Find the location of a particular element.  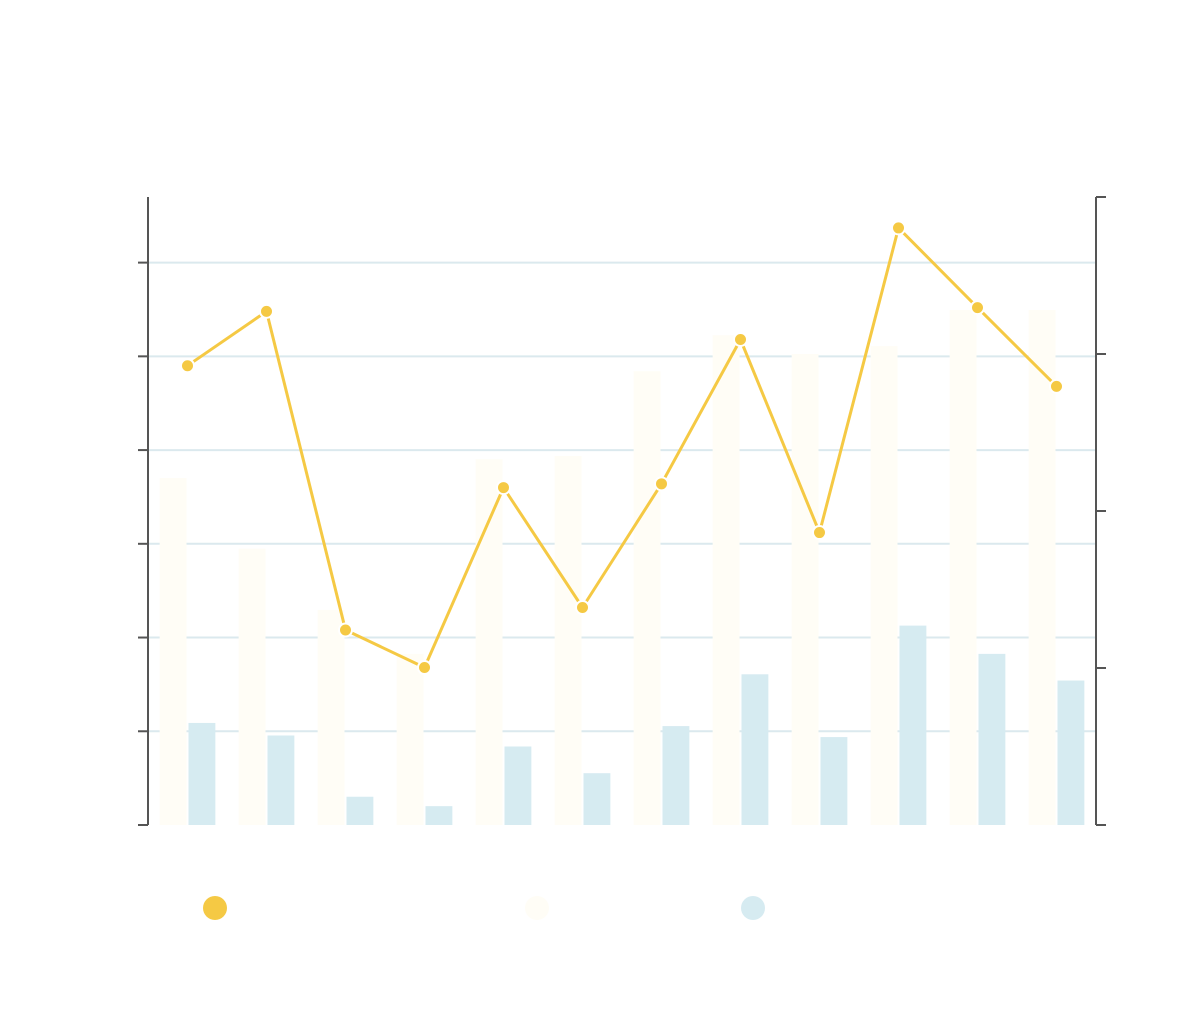

bar-series-blue is located at coordinates (636, 725).